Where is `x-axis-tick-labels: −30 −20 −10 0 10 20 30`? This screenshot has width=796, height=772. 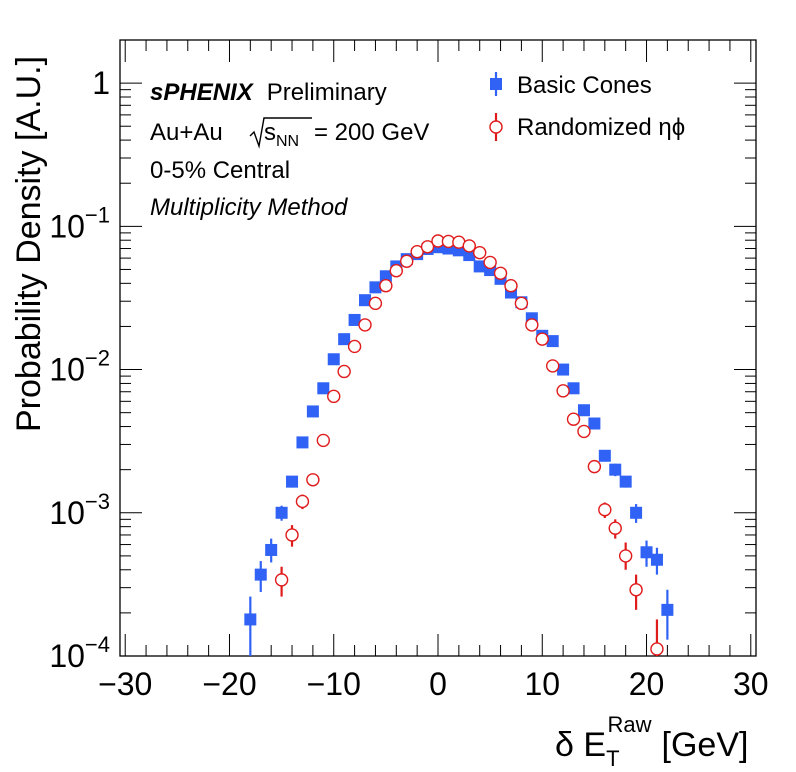
x-axis-tick-labels: −30 −20 −10 0 10 20 30 is located at coordinates (433, 684).